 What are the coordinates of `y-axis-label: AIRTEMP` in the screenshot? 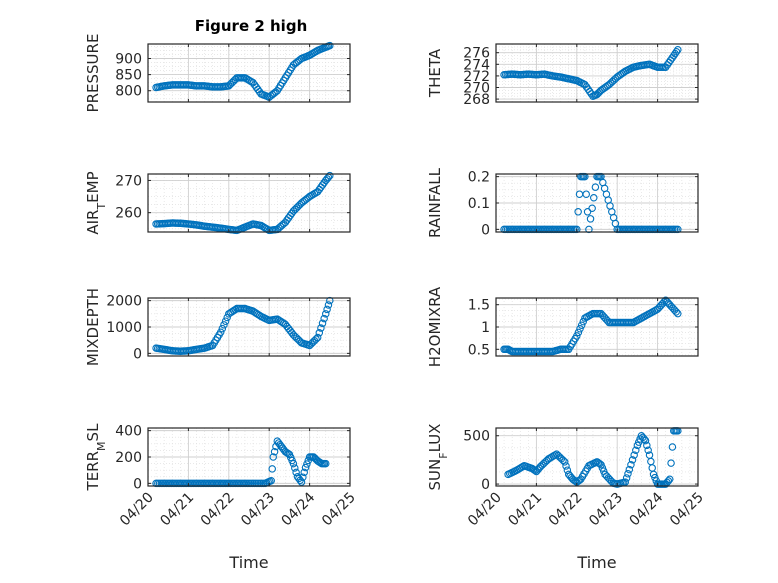 It's located at (96, 202).